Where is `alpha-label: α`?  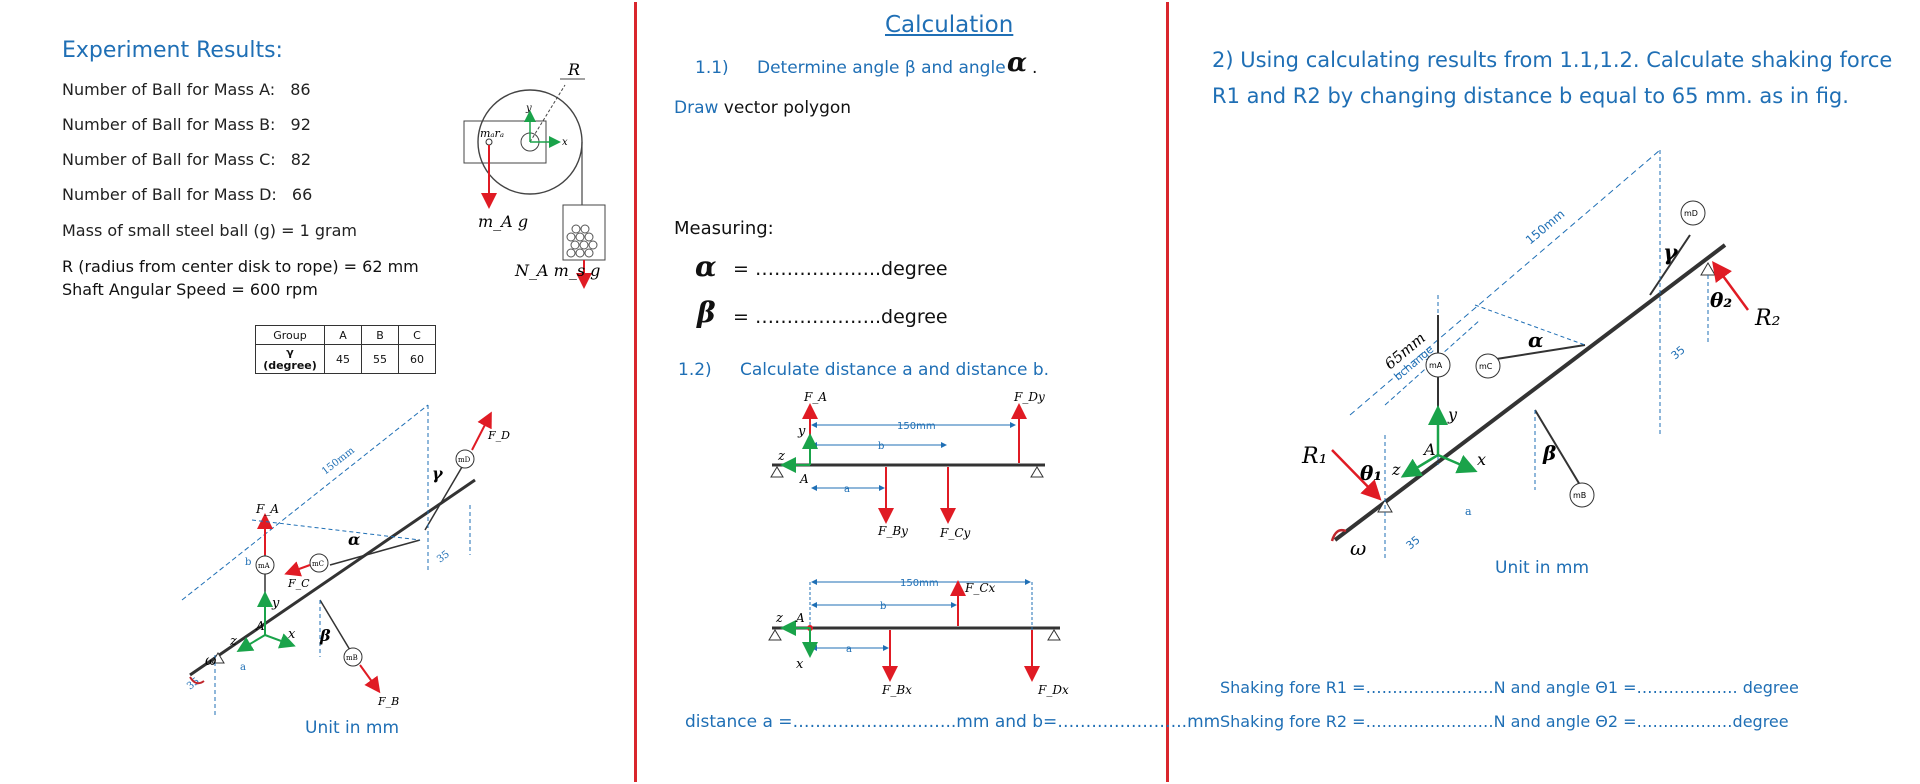
alpha-label: α is located at coordinates (354, 539).